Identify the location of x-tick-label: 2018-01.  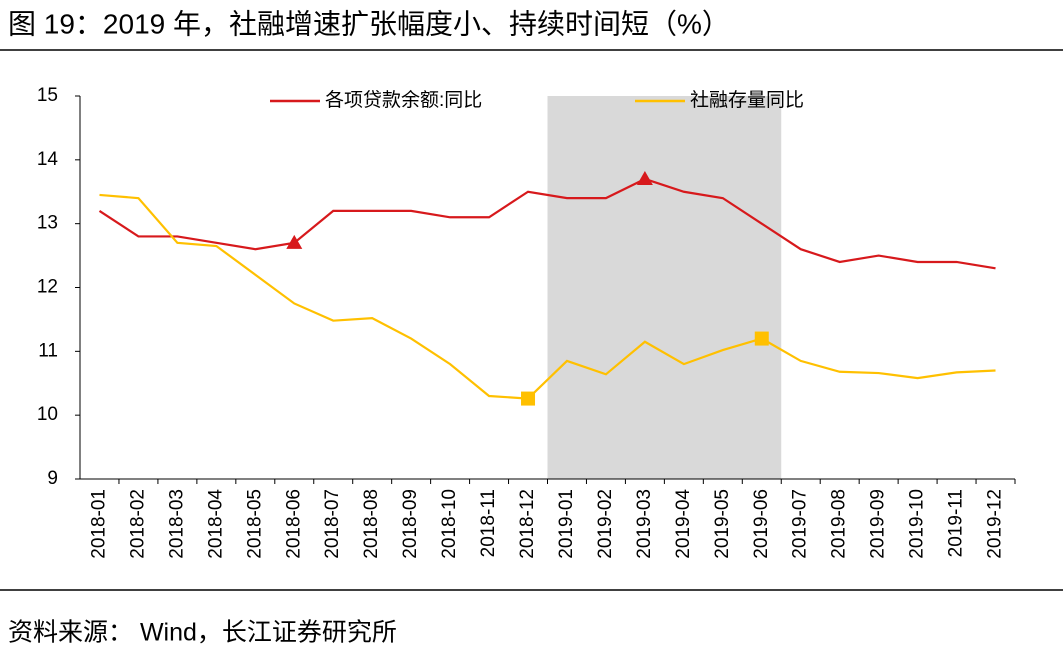
(98, 524).